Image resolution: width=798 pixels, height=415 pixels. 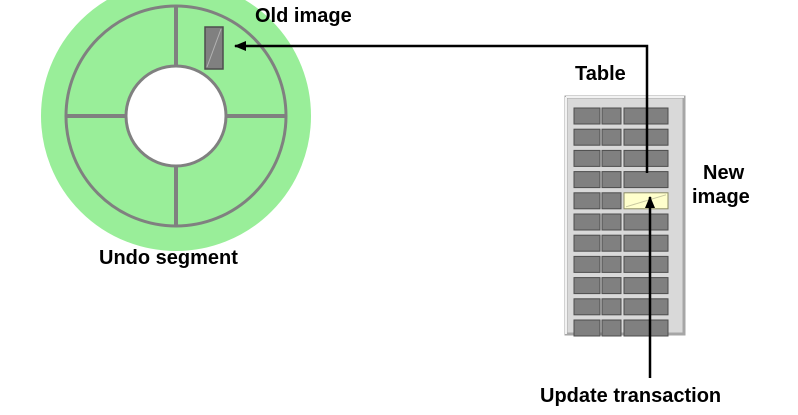 I want to click on old-image-block-shine, so click(x=214, y=48).